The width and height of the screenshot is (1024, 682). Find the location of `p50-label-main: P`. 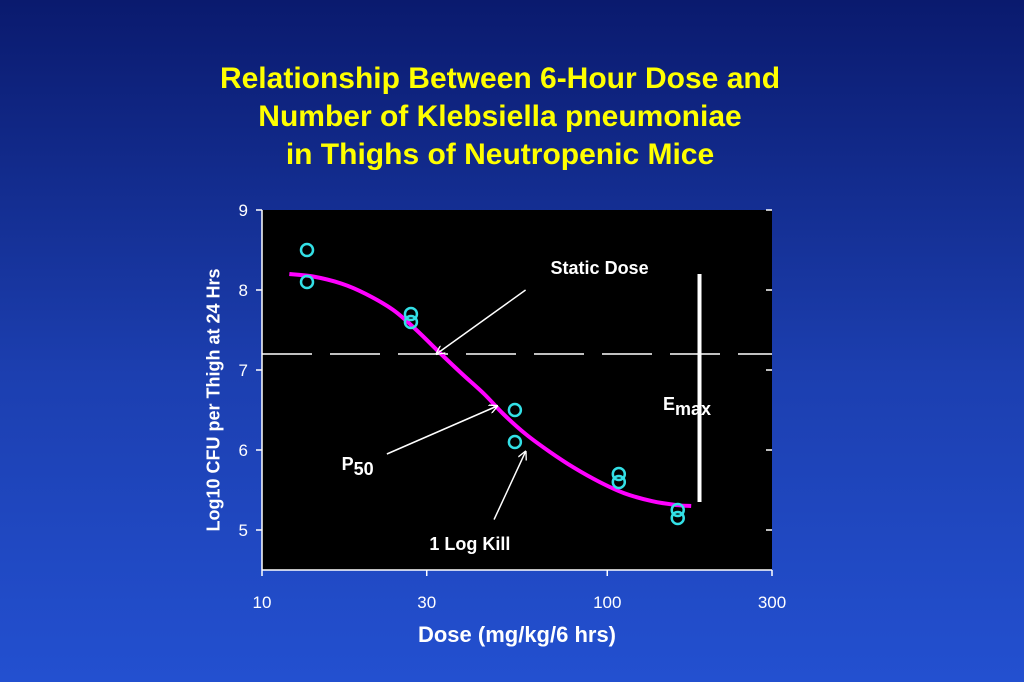

p50-label-main: P is located at coordinates (348, 464).